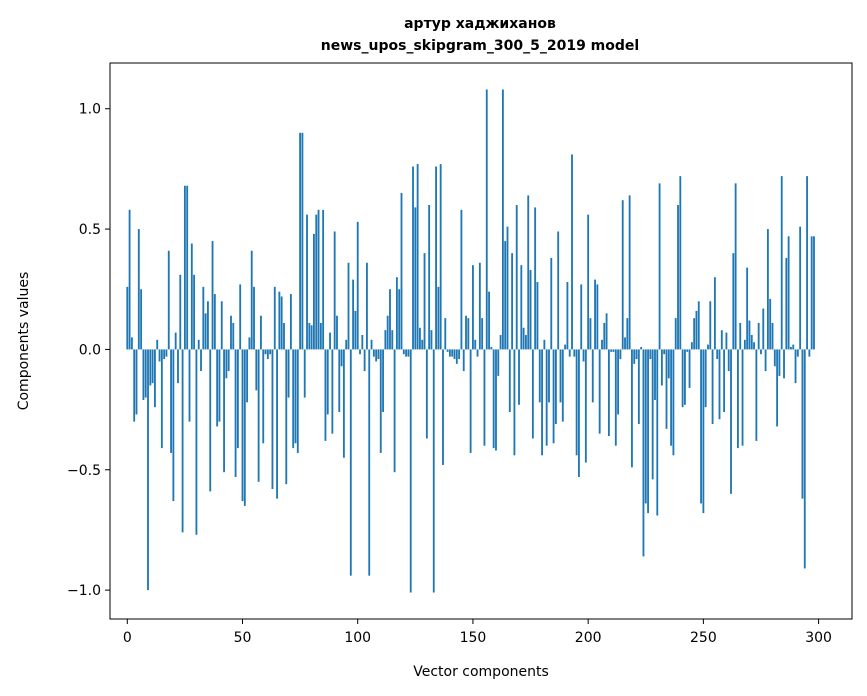  Describe the element at coordinates (243, 638) in the screenshot. I see `x-tick-label: 50` at that location.